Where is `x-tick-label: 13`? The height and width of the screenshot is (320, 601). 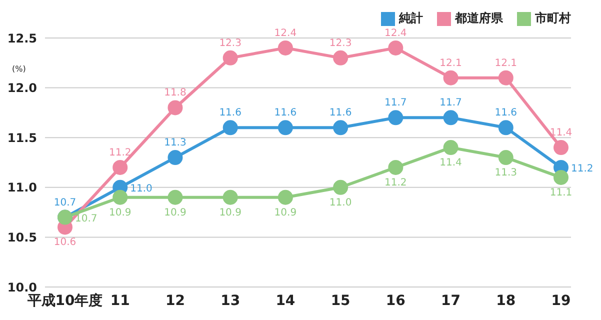 x-tick-label: 13 is located at coordinates (230, 300).